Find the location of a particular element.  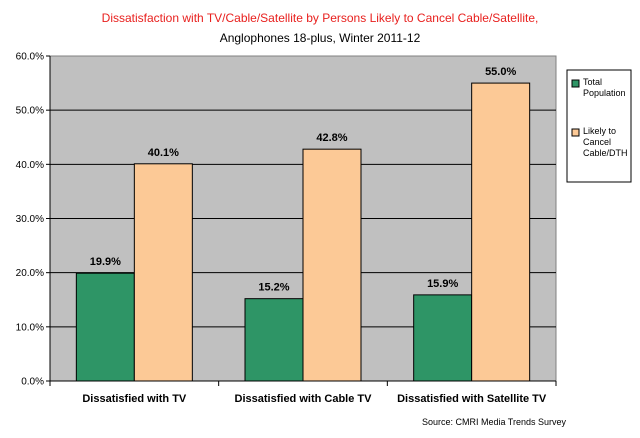

legend-swatch-likely-to-cancel is located at coordinates (575, 132).